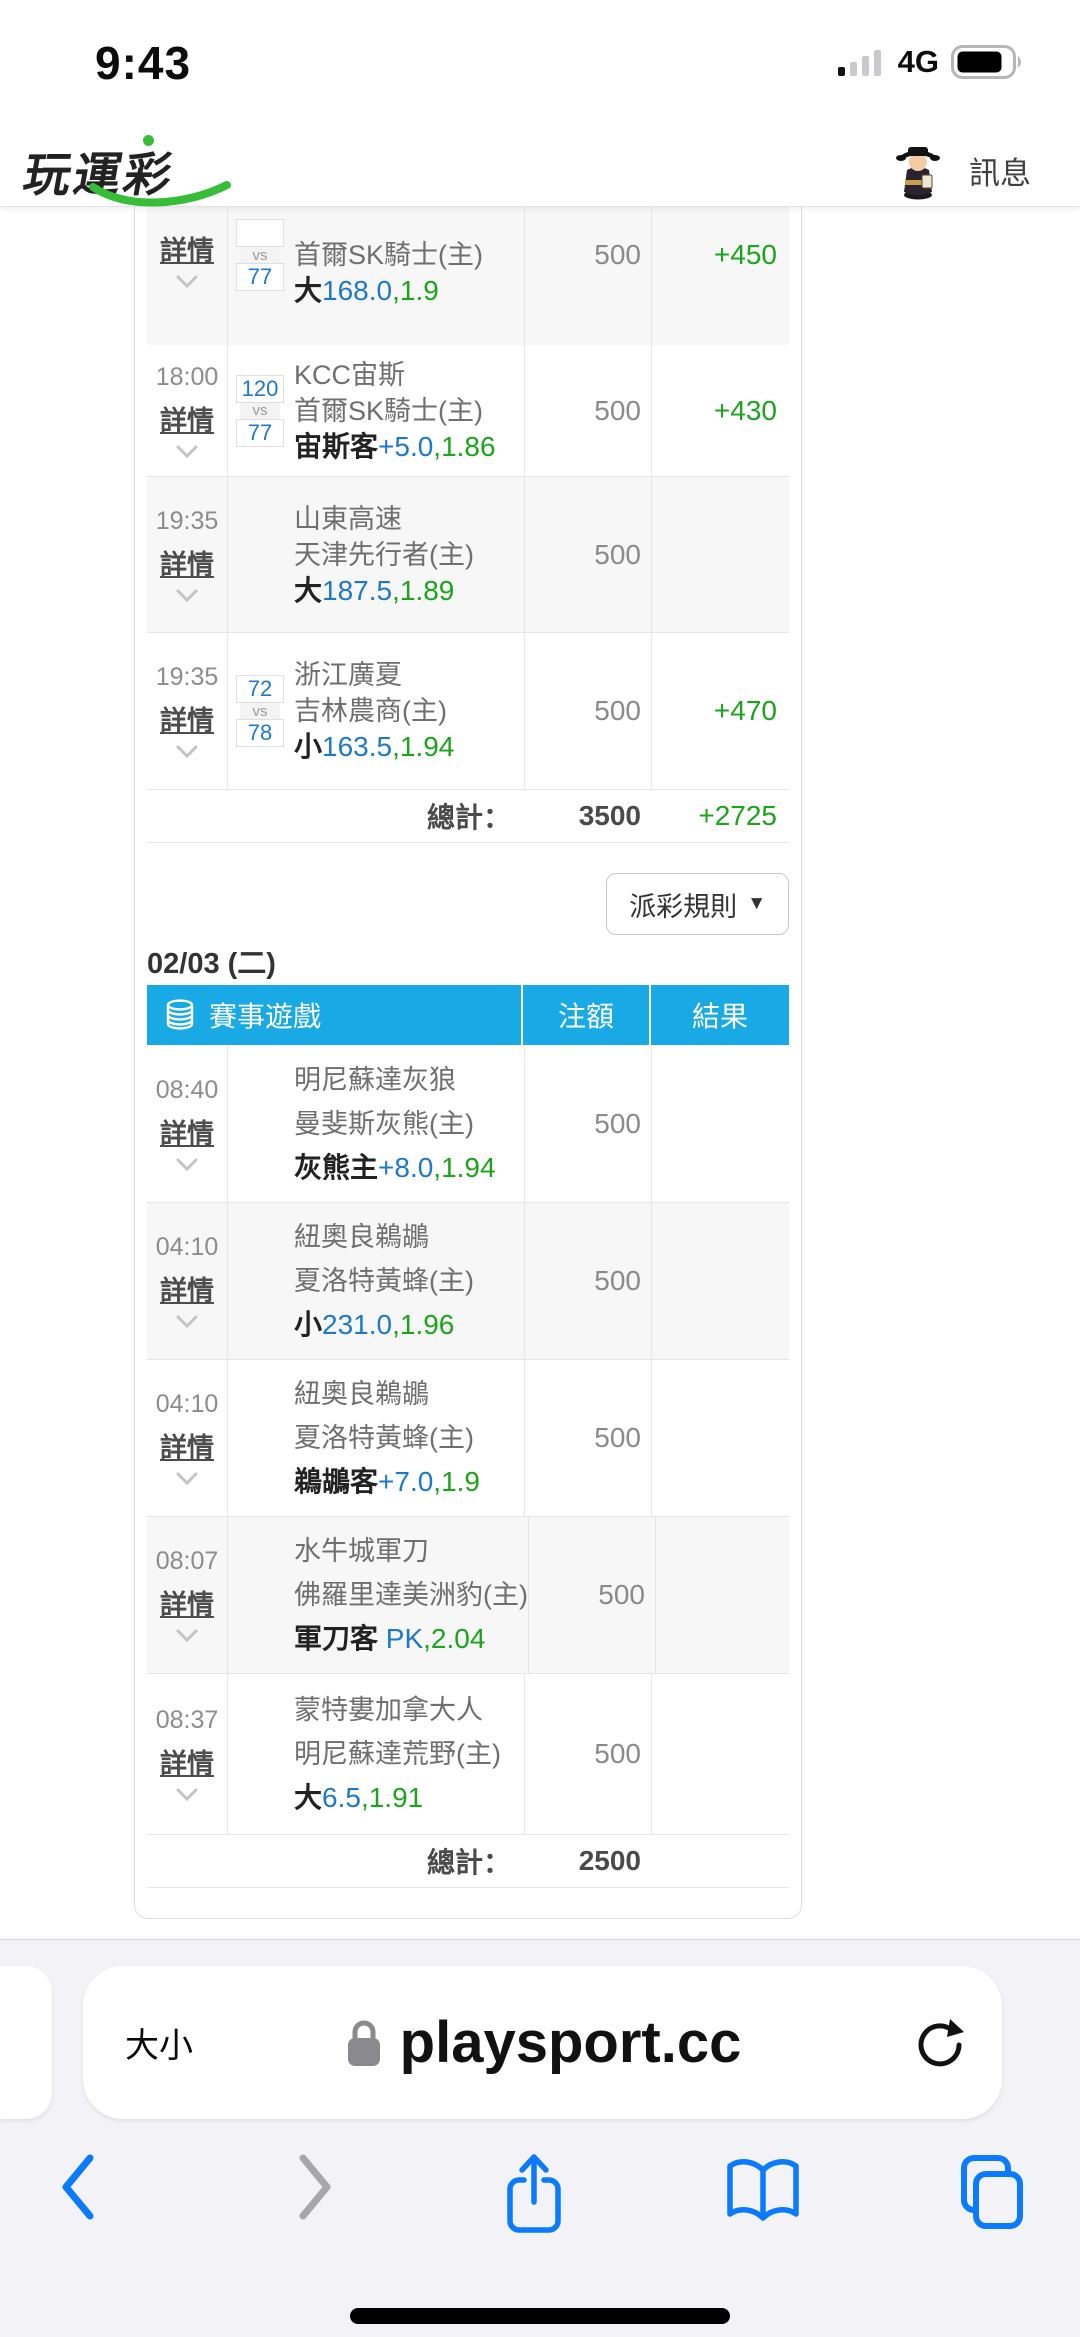  Describe the element at coordinates (918, 61) in the screenshot. I see `network-type-label: 4G` at that location.